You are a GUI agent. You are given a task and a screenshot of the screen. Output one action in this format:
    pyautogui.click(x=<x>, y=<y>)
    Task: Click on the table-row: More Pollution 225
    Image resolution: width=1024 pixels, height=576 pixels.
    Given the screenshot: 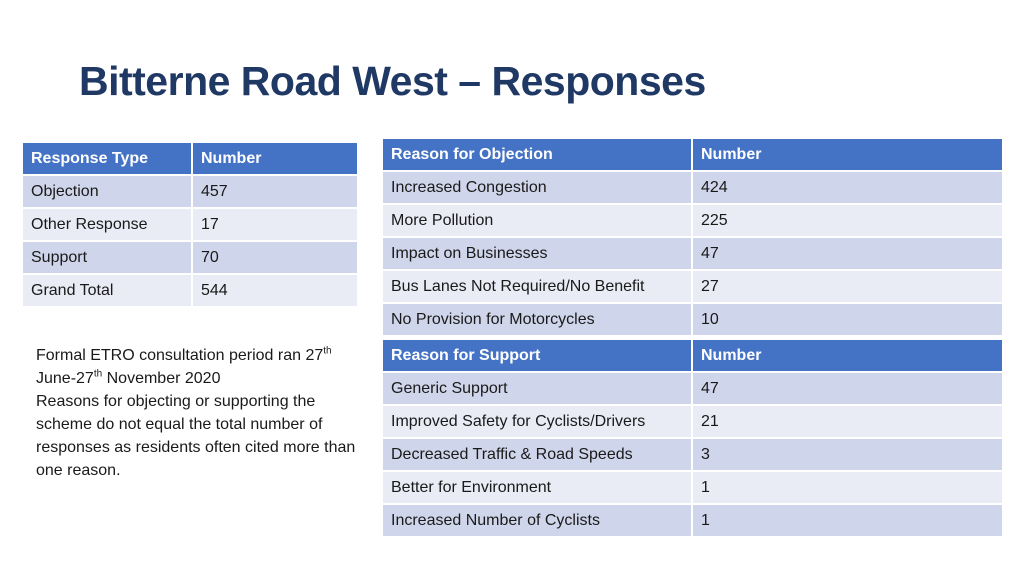 What is the action you would take?
    pyautogui.click(x=692, y=220)
    